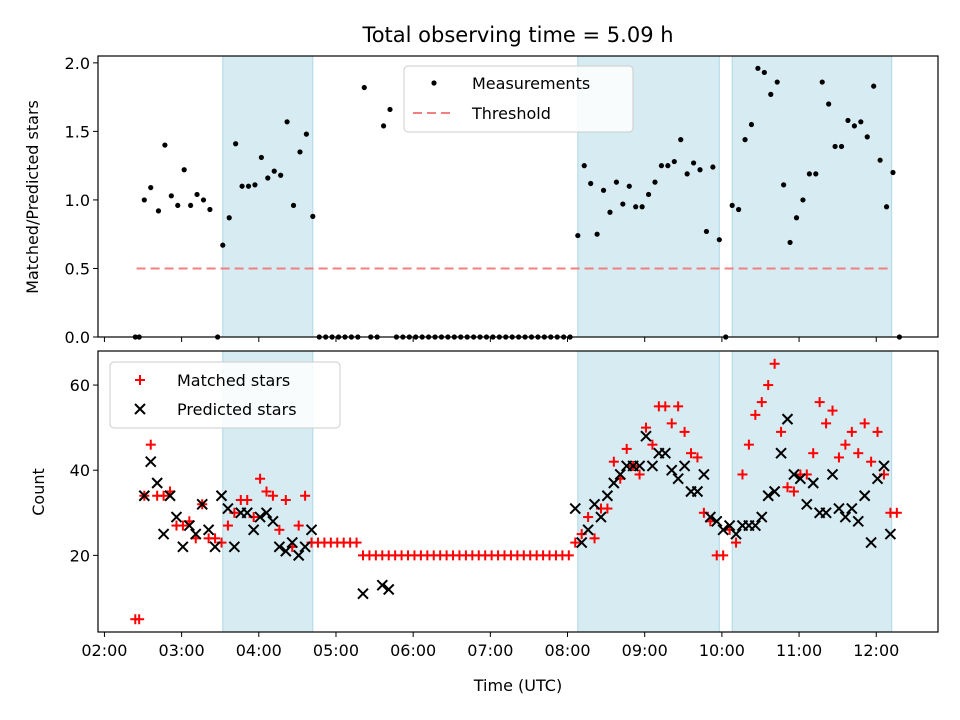  I want to click on xtick-label: 04:00, so click(259, 650).